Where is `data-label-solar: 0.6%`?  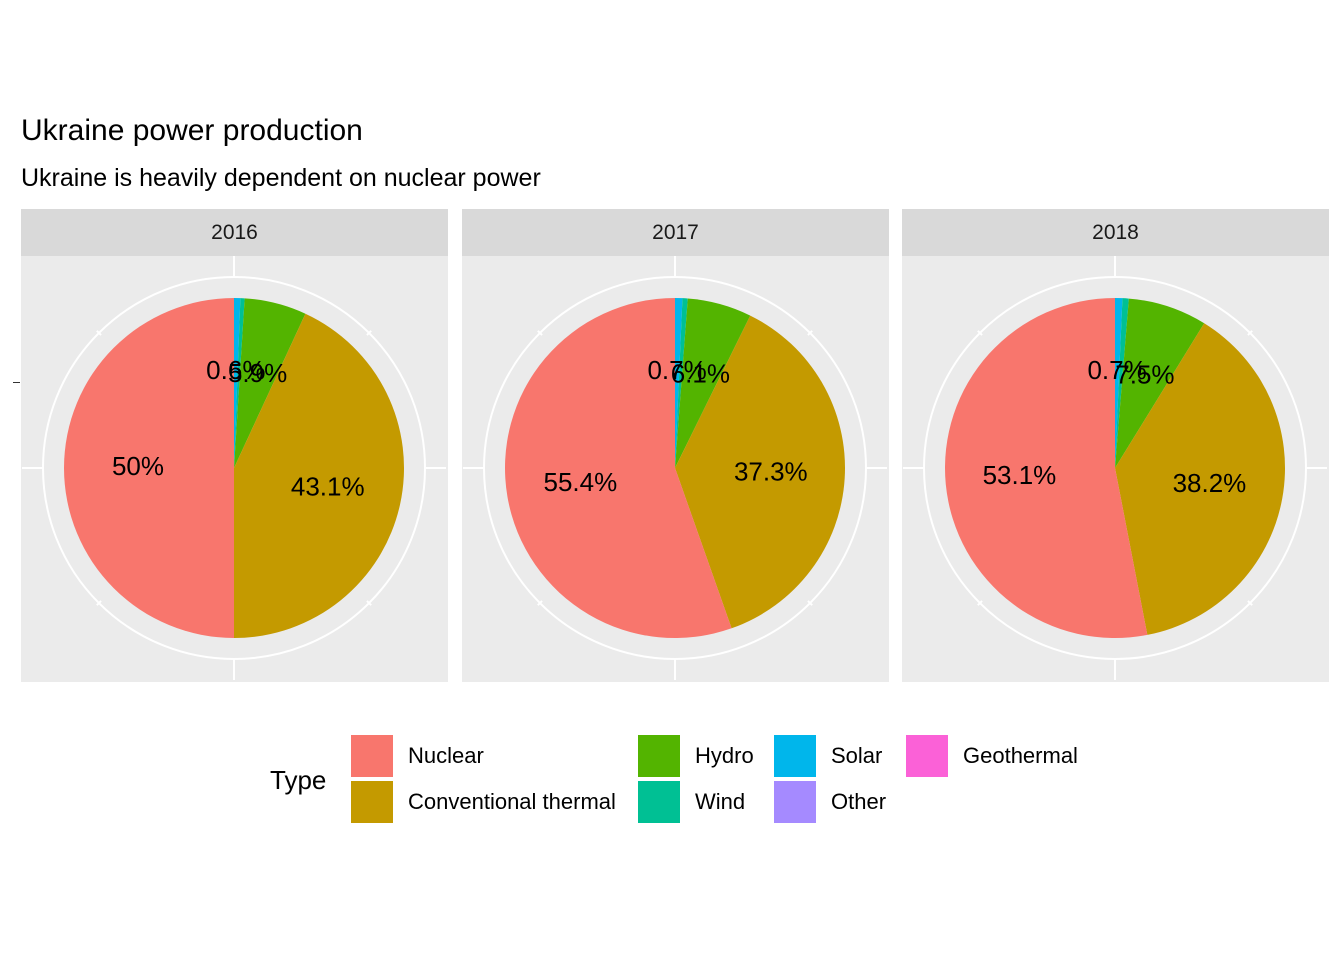 data-label-solar: 0.6% is located at coordinates (235, 370).